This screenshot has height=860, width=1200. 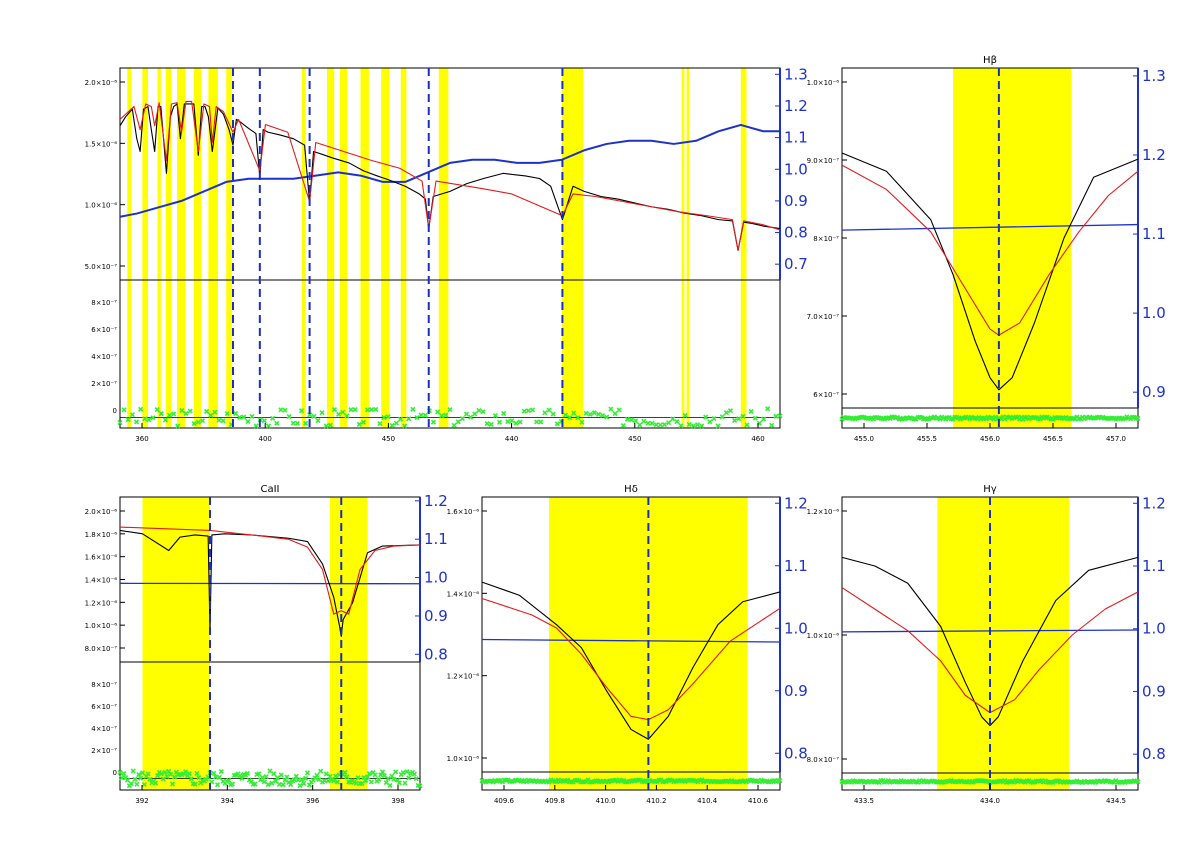 What do you see at coordinates (758, 801) in the screenshot?
I see `x-tick-label: 410.6` at bounding box center [758, 801].